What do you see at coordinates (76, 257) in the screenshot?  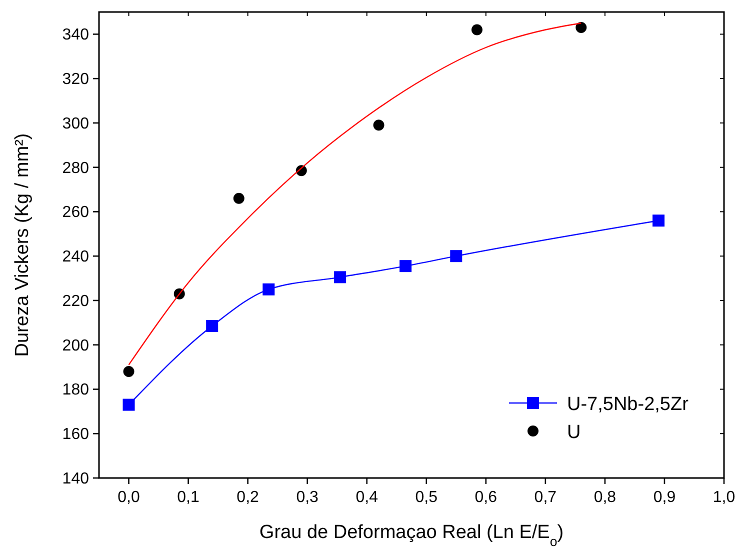 I see `y-tick-label: 240` at bounding box center [76, 257].